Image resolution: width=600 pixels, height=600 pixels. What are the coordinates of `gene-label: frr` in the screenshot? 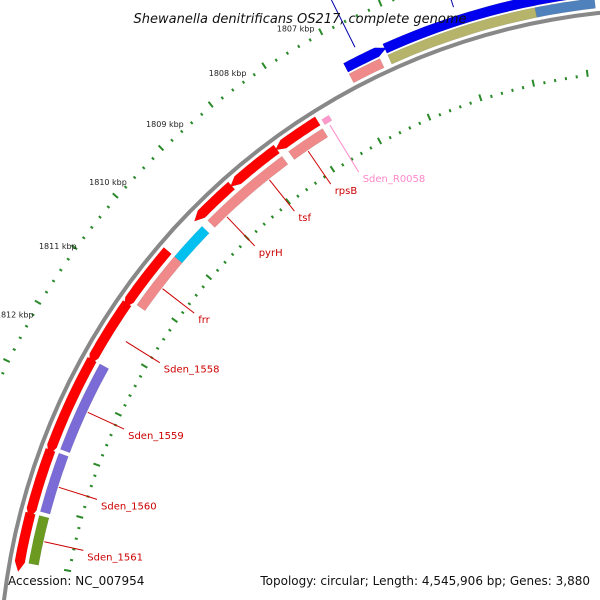 It's located at (204, 320).